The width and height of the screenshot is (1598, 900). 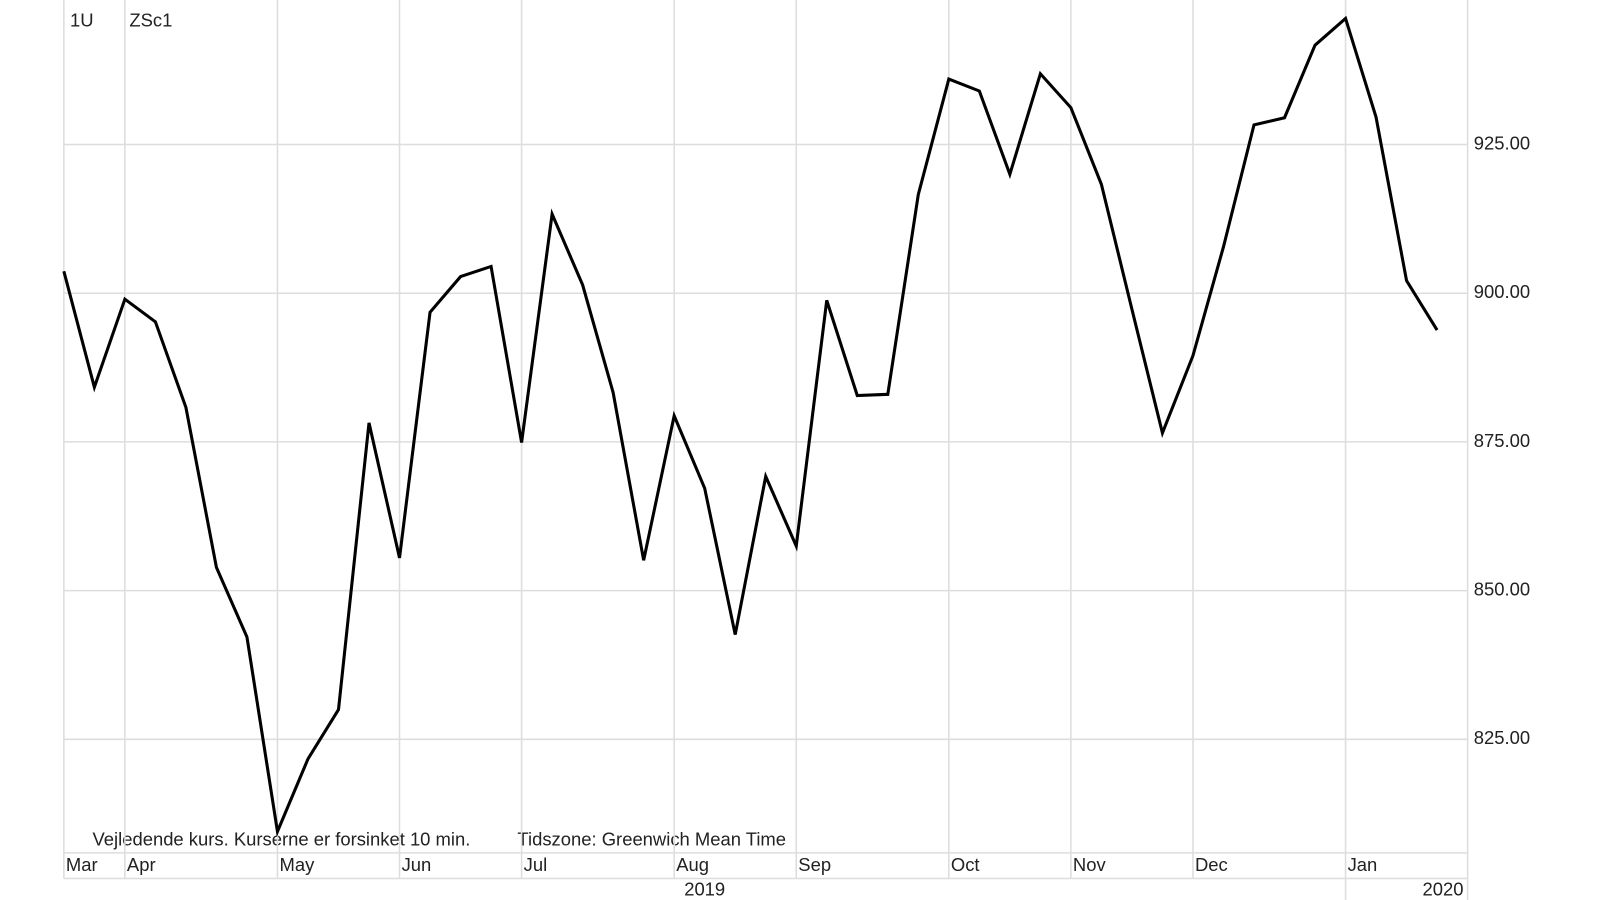 What do you see at coordinates (1211, 864) in the screenshot?
I see `x-tick-label: Dec` at bounding box center [1211, 864].